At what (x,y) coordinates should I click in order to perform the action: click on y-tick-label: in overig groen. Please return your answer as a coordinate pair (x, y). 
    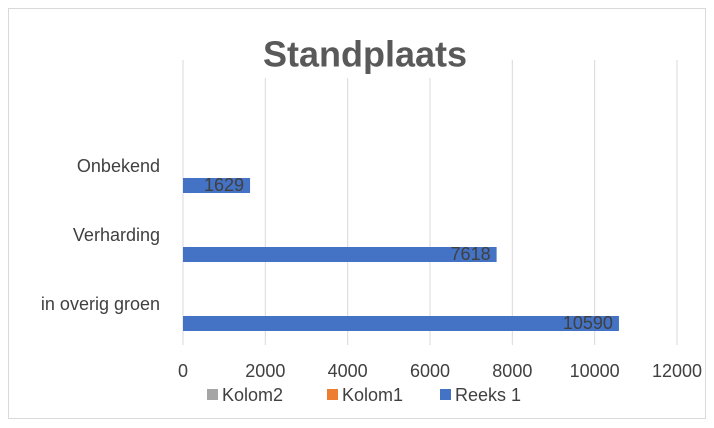
    Looking at the image, I should click on (100, 304).